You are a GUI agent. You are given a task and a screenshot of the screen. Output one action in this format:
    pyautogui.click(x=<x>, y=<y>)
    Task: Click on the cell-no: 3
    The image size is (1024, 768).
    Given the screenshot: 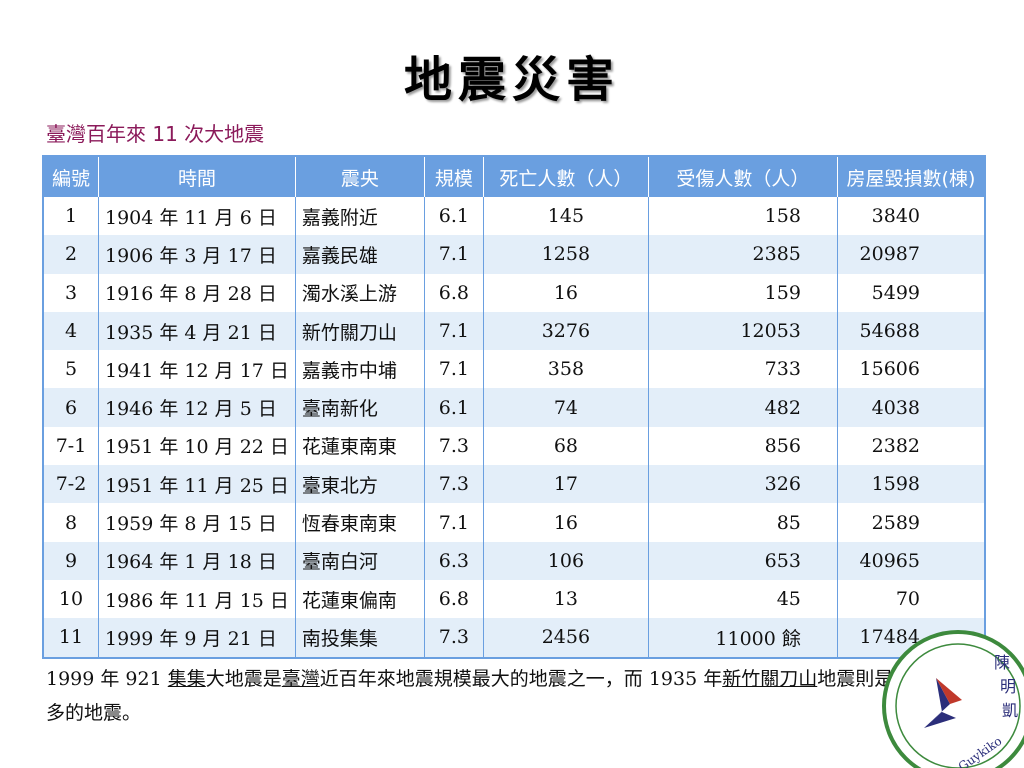 What is the action you would take?
    pyautogui.click(x=71, y=292)
    